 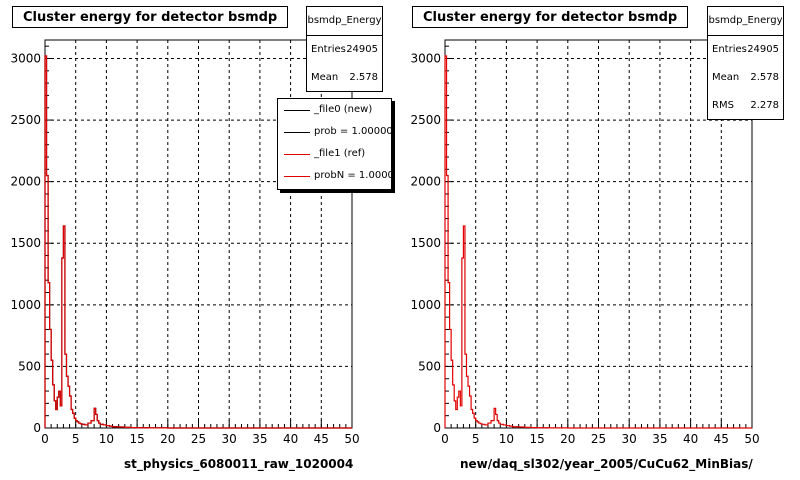 I want to click on right-plot-title: Cluster energy for detector bsmdp, so click(x=550, y=17).